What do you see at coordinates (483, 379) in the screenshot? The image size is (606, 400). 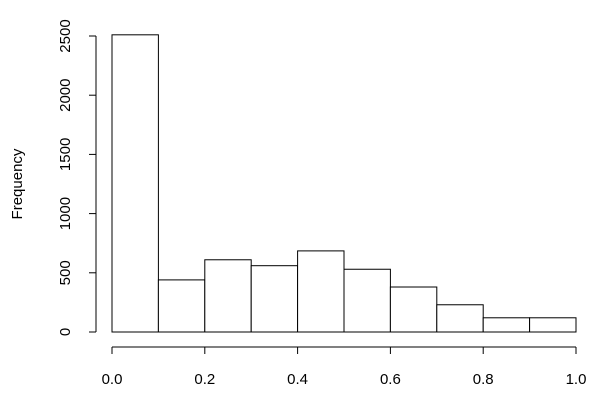 I see `x-tick-label: 0.8` at bounding box center [483, 379].